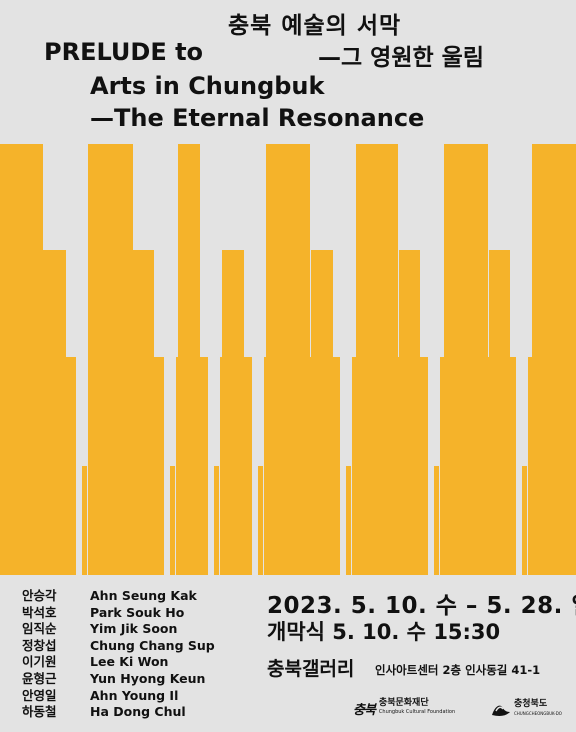 This screenshot has height=732, width=576. Describe the element at coordinates (364, 710) in the screenshot. I see `foundation-logo-mark: 충북` at that location.